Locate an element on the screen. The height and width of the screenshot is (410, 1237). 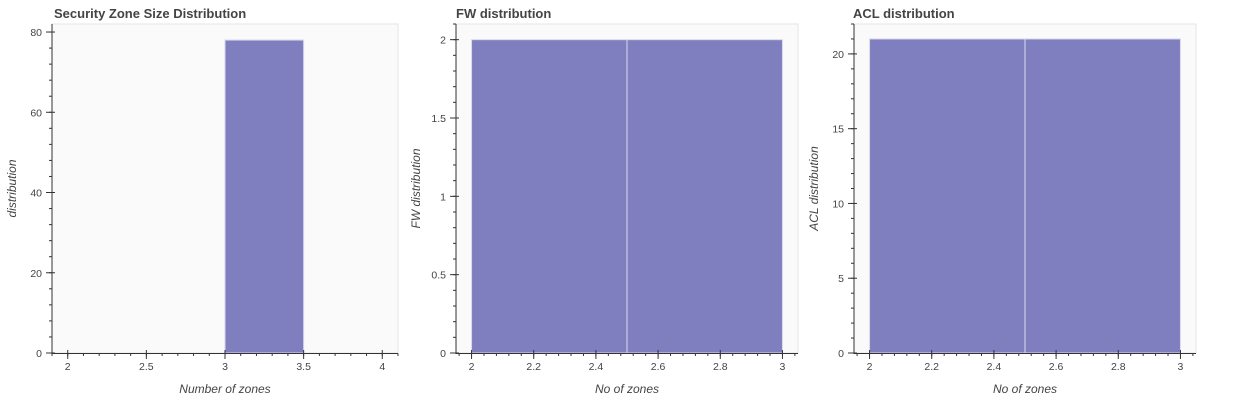
y-tick-label: 2 is located at coordinates (443, 41).